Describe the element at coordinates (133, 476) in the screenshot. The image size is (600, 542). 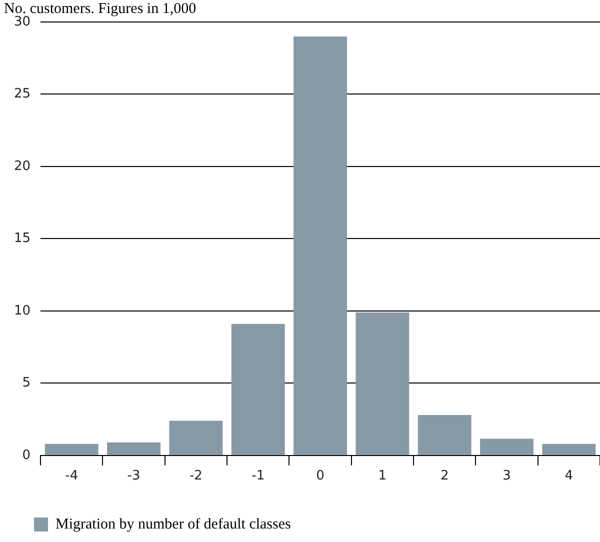
I see `x-tick-label: -3` at that location.